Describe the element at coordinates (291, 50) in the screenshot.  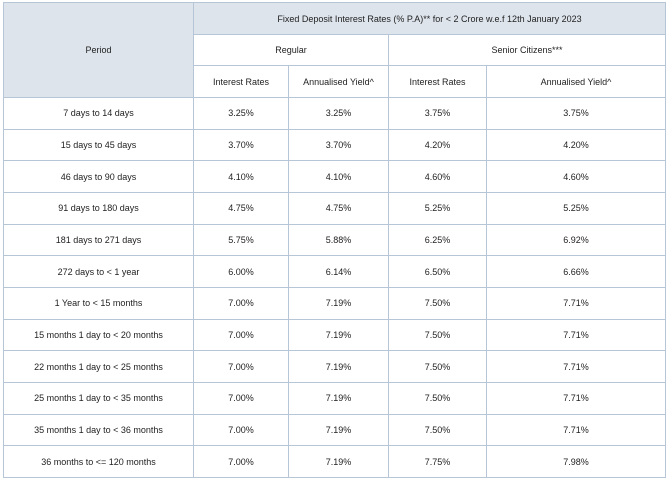
I see `regular-header: Regular` at that location.